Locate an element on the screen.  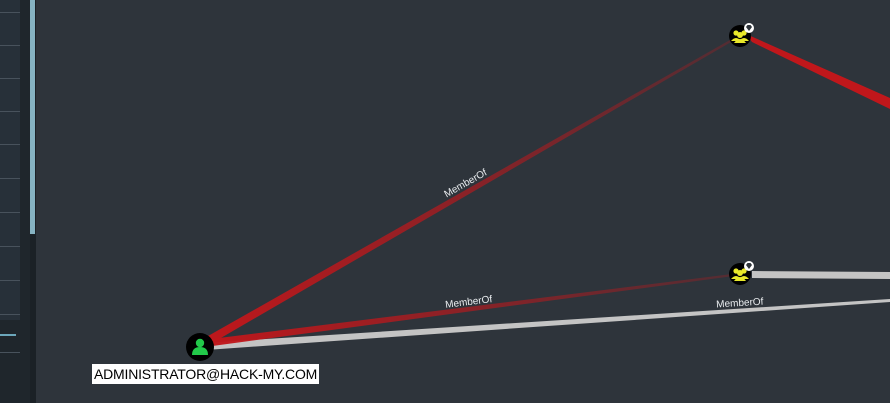
edge-group-top-to-right is located at coordinates (818, 71).